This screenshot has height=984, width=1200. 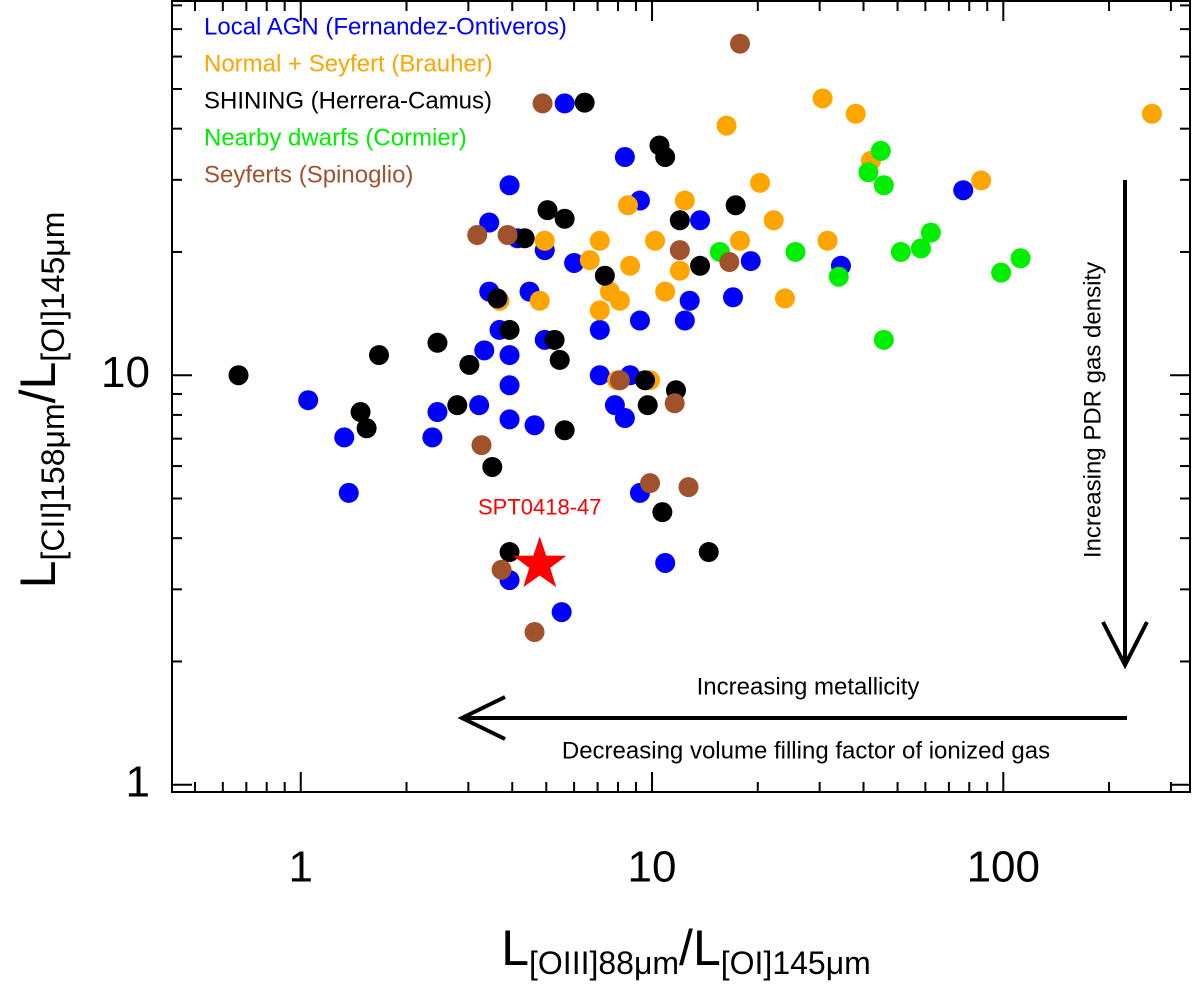 What do you see at coordinates (348, 63) in the screenshot?
I see `legend-entry: Normal + Seyfert (Brauher)` at bounding box center [348, 63].